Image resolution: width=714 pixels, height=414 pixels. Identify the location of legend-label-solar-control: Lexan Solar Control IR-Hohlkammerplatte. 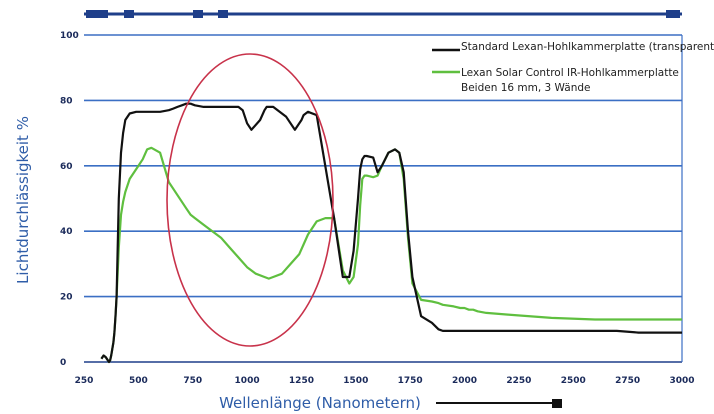
(570, 73).